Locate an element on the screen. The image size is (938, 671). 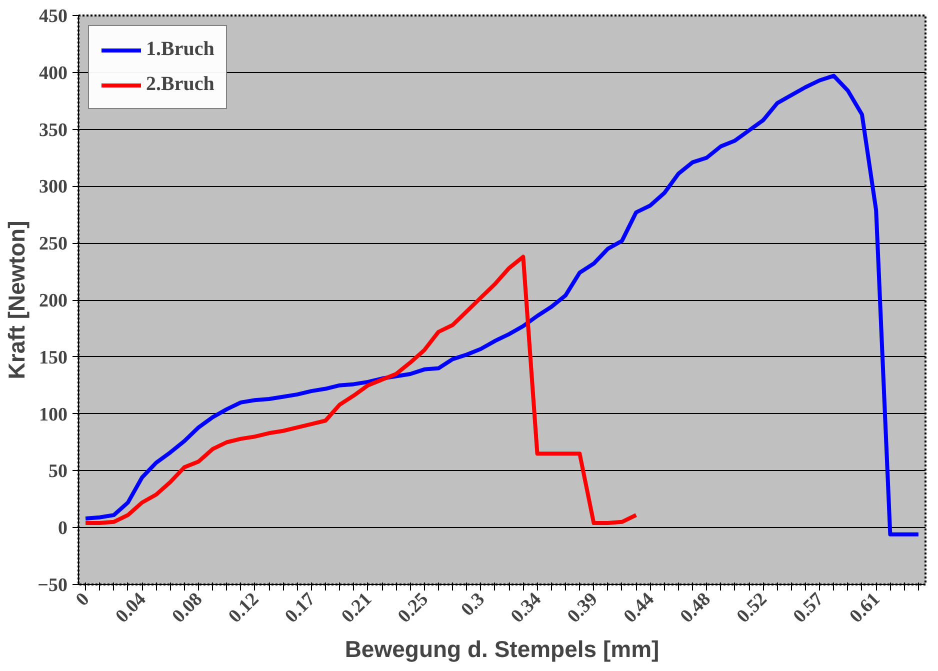
y-tick-label: 100 is located at coordinates (53, 415).